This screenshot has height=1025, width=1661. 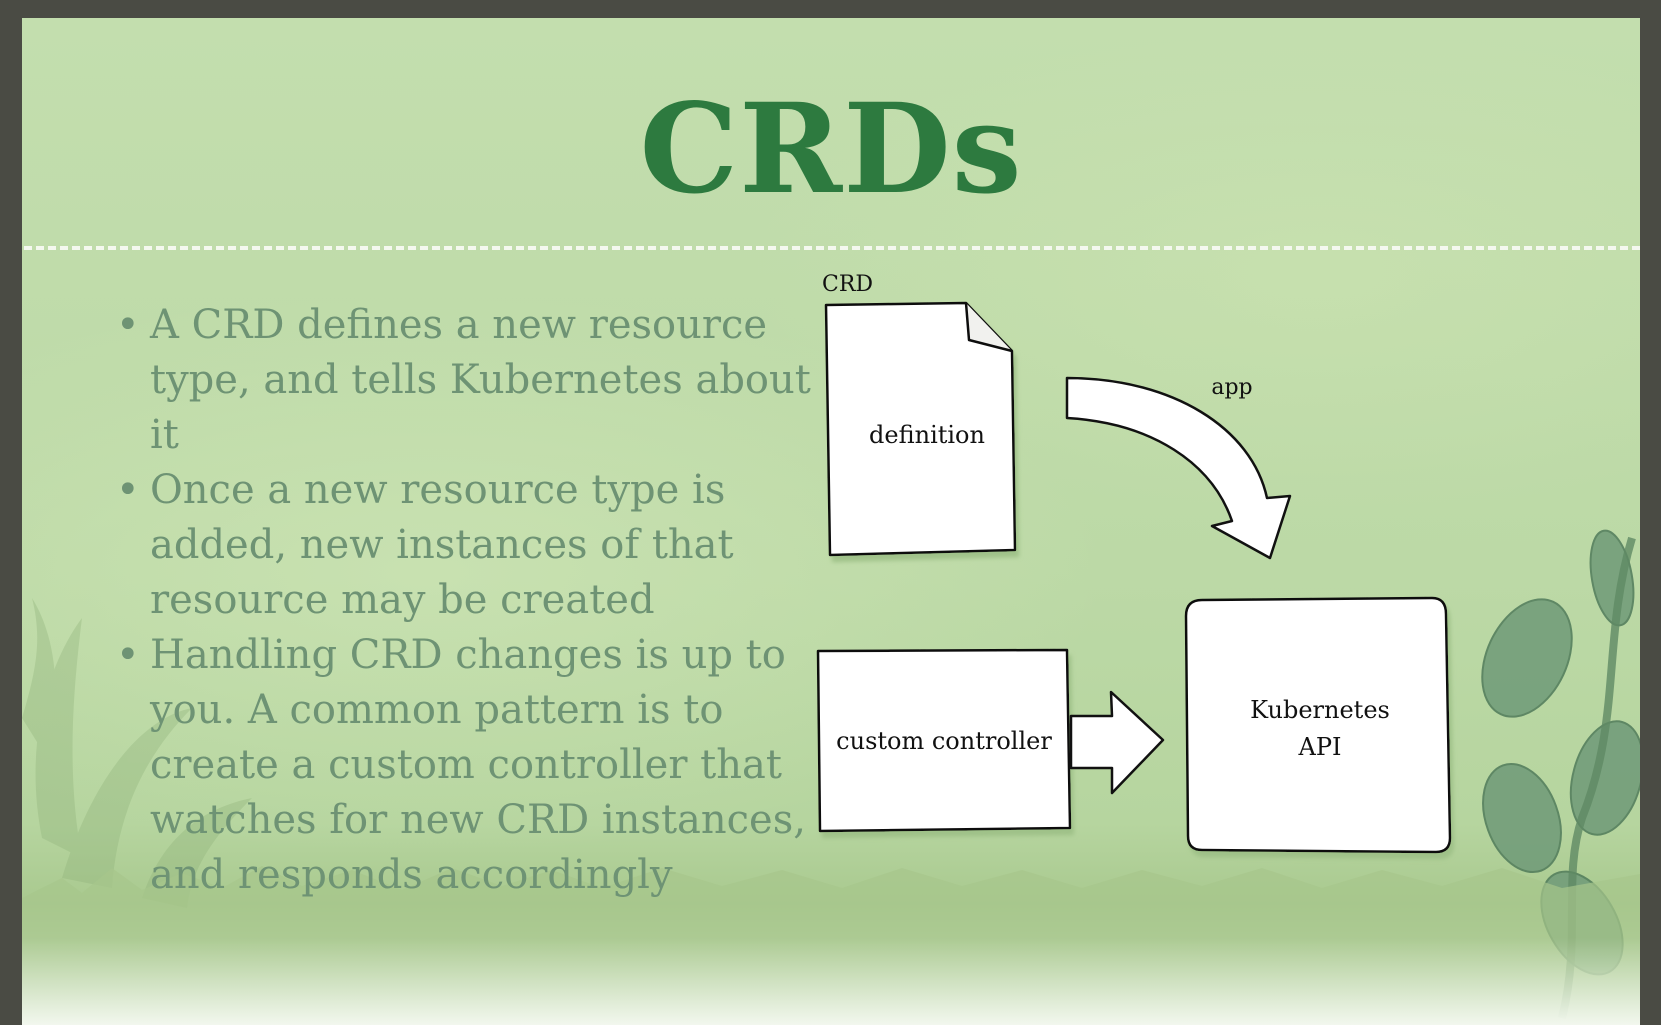 What do you see at coordinates (1320, 747) in the screenshot?
I see `api-label-line2: API` at bounding box center [1320, 747].